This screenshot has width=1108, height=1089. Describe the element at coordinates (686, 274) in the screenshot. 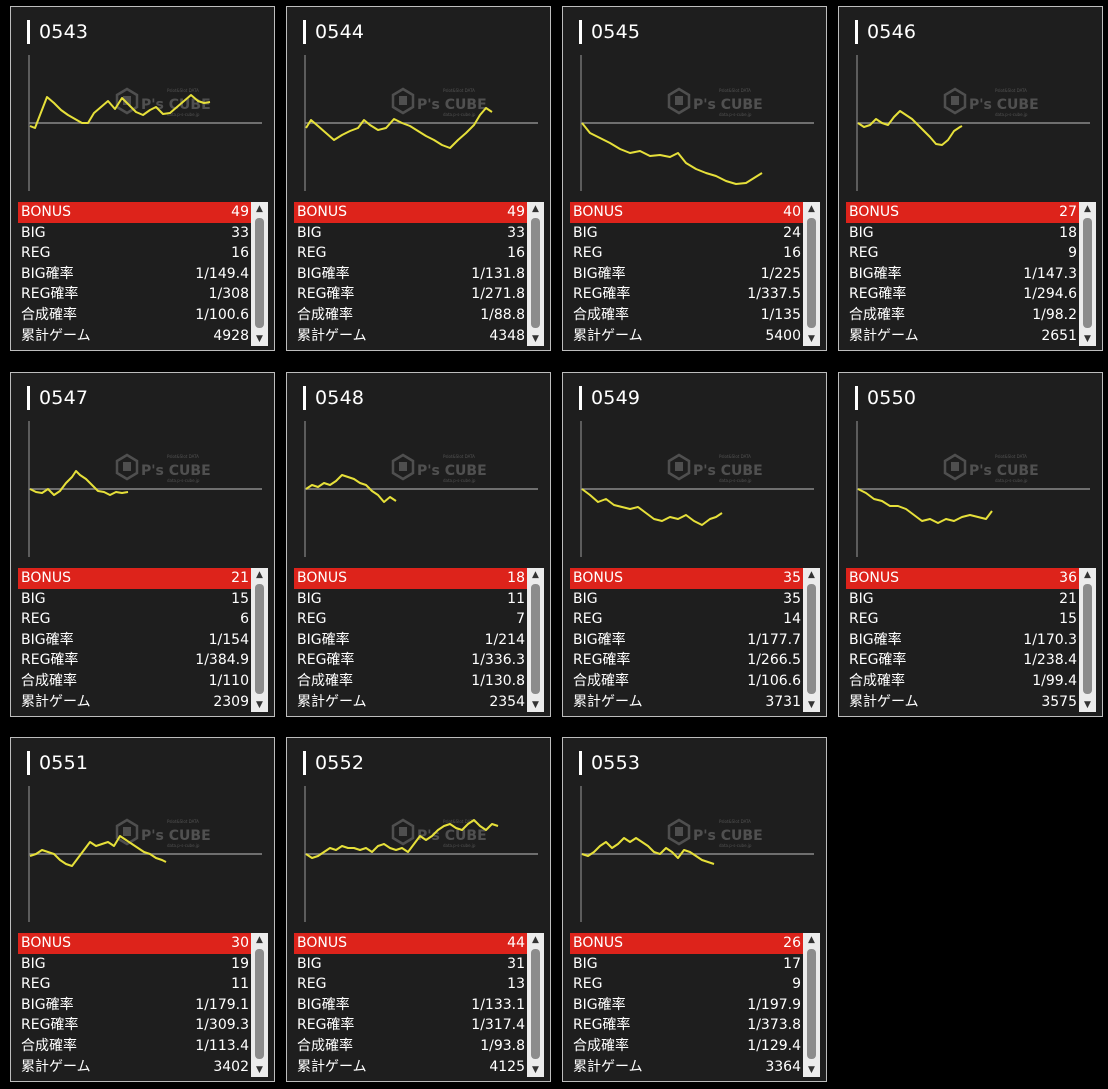

I see `stat-row-big-rate: BIG確率 1/225` at that location.